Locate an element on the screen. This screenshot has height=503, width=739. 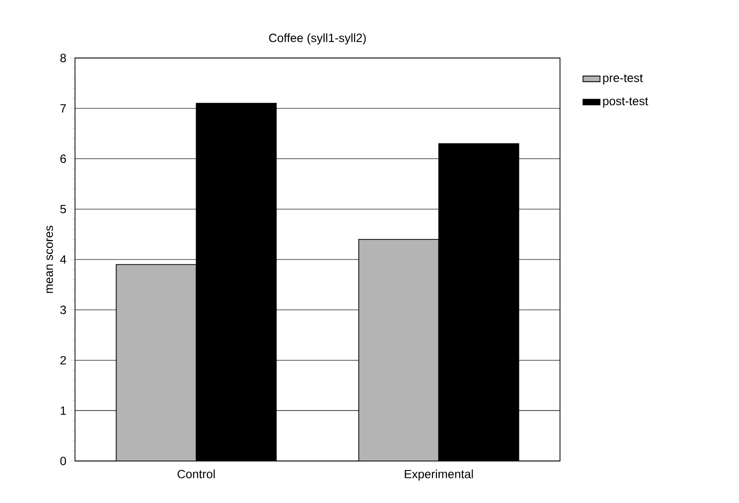
y-tick-label: 1 is located at coordinates (63, 410).